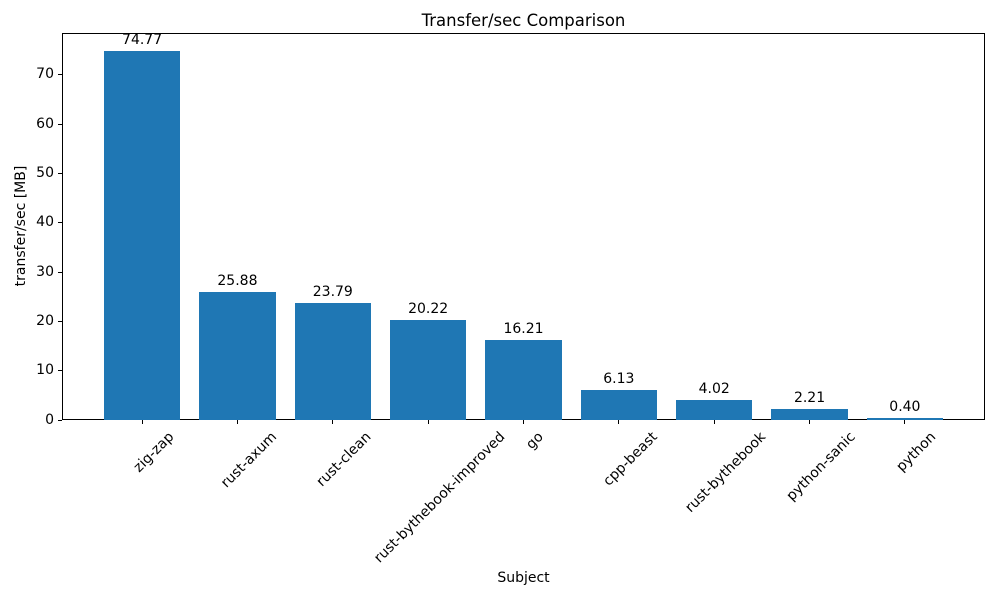 Image resolution: width=1000 pixels, height=600 pixels. Describe the element at coordinates (619, 378) in the screenshot. I see `bar-value-label: 6.13` at that location.